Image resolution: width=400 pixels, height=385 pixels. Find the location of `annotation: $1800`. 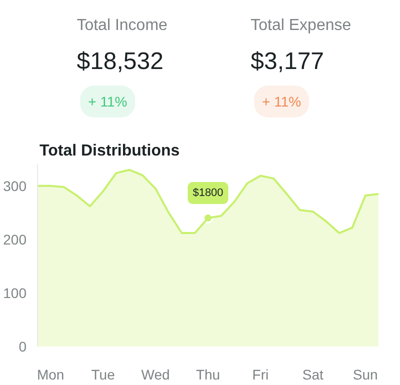

annotation: $1800 is located at coordinates (208, 193).